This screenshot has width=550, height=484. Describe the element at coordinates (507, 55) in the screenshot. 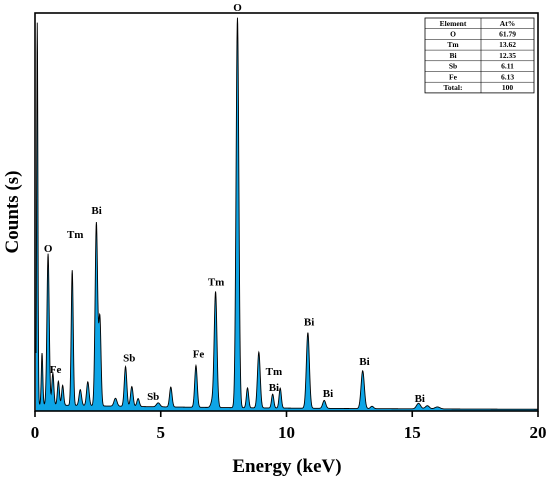

I see `table-cell: 12.35` at that location.